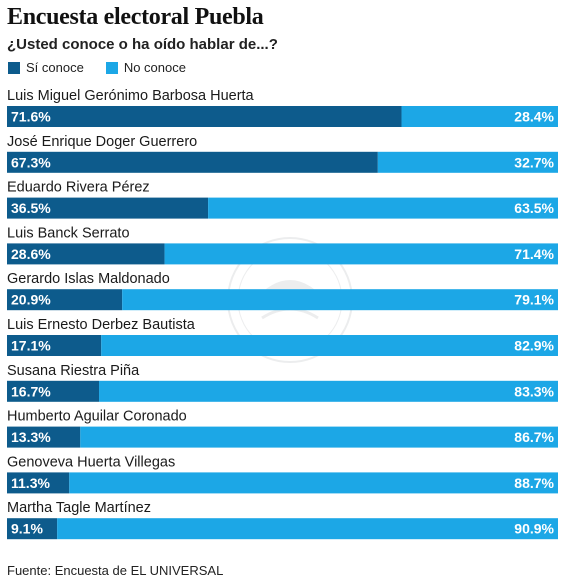 The height and width of the screenshot is (584, 579). What do you see at coordinates (73, 371) in the screenshot?
I see `category-label: Susana Riestra Piña` at bounding box center [73, 371].